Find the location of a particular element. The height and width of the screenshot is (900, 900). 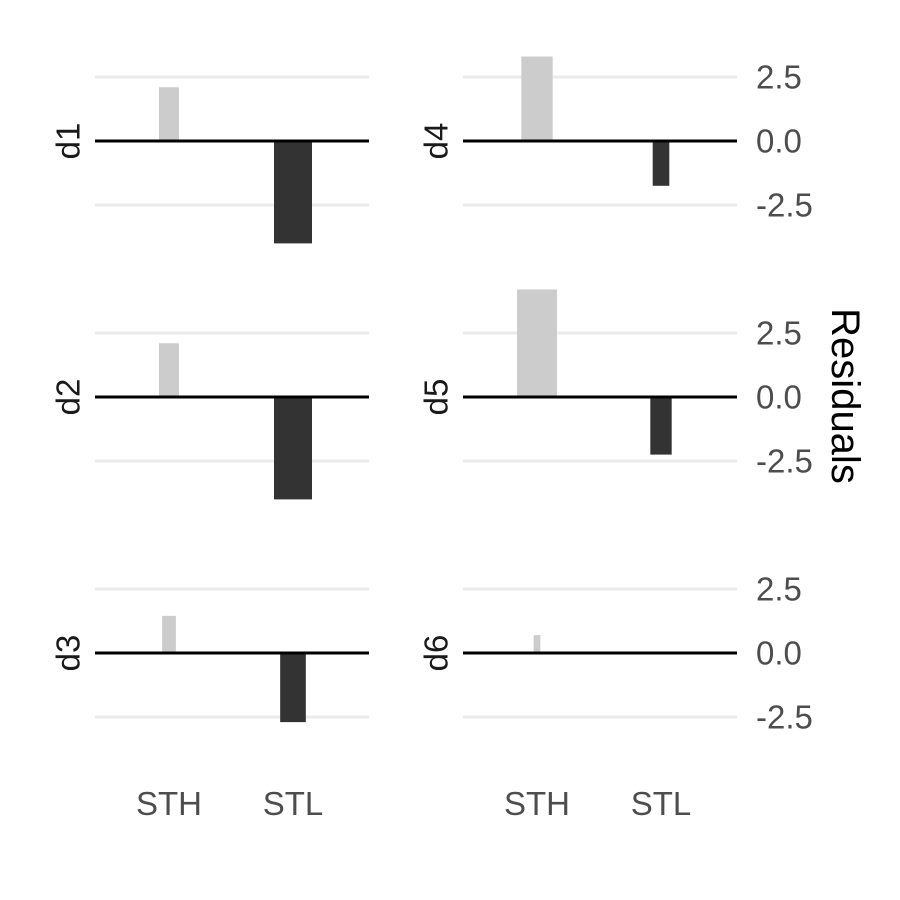

x-tick-label-sth-col2: STH is located at coordinates (537, 803).